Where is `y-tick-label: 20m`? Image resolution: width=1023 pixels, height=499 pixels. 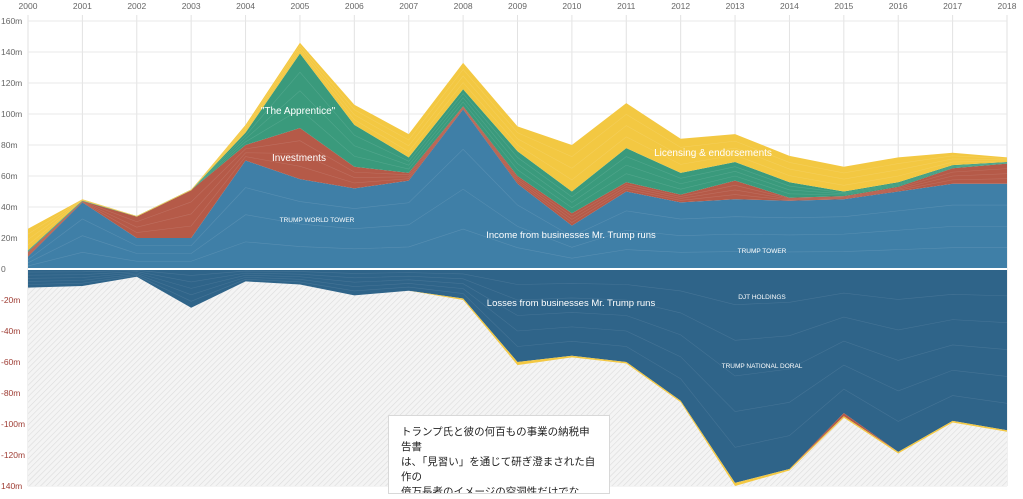 y-tick-label: 20m is located at coordinates (9, 238).